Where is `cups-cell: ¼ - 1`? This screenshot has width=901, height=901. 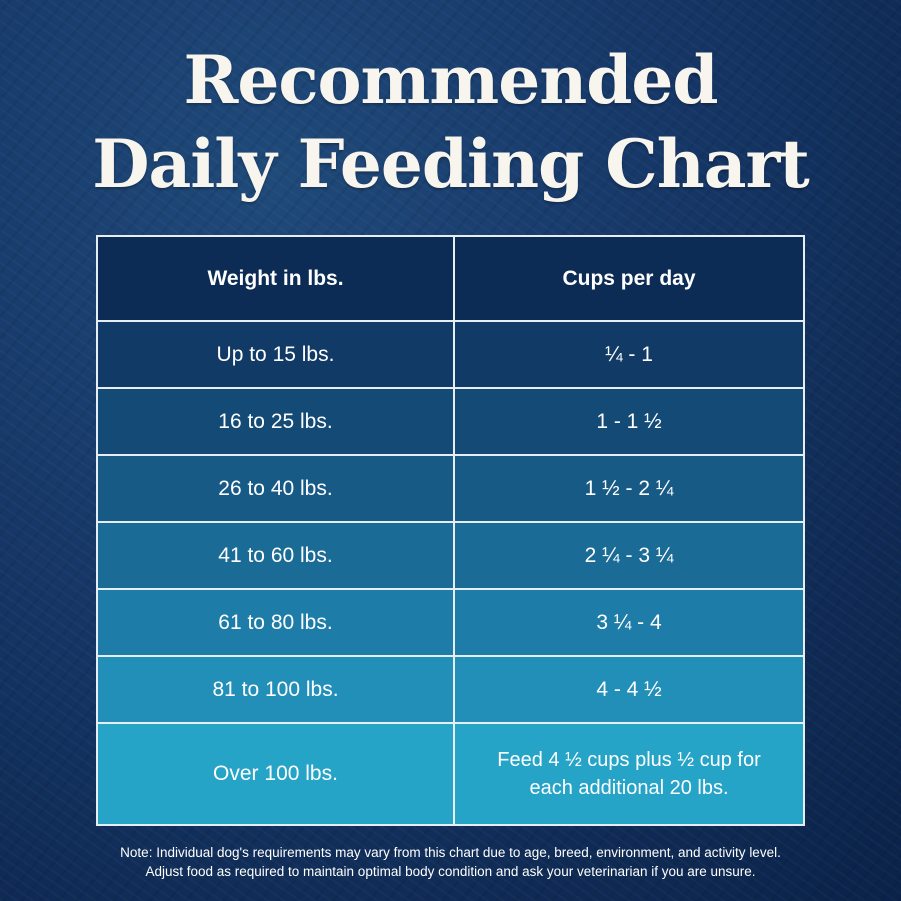 cups-cell: ¼ - 1 is located at coordinates (629, 354).